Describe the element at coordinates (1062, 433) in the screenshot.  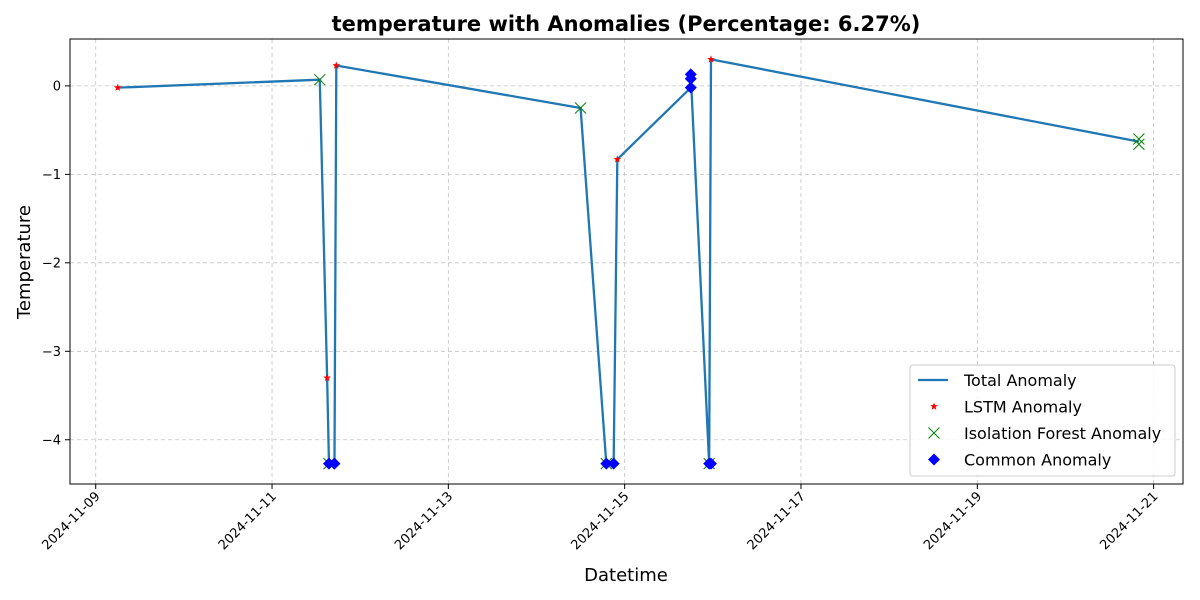
I see `legend-label: Isolation Forest Anomaly` at that location.